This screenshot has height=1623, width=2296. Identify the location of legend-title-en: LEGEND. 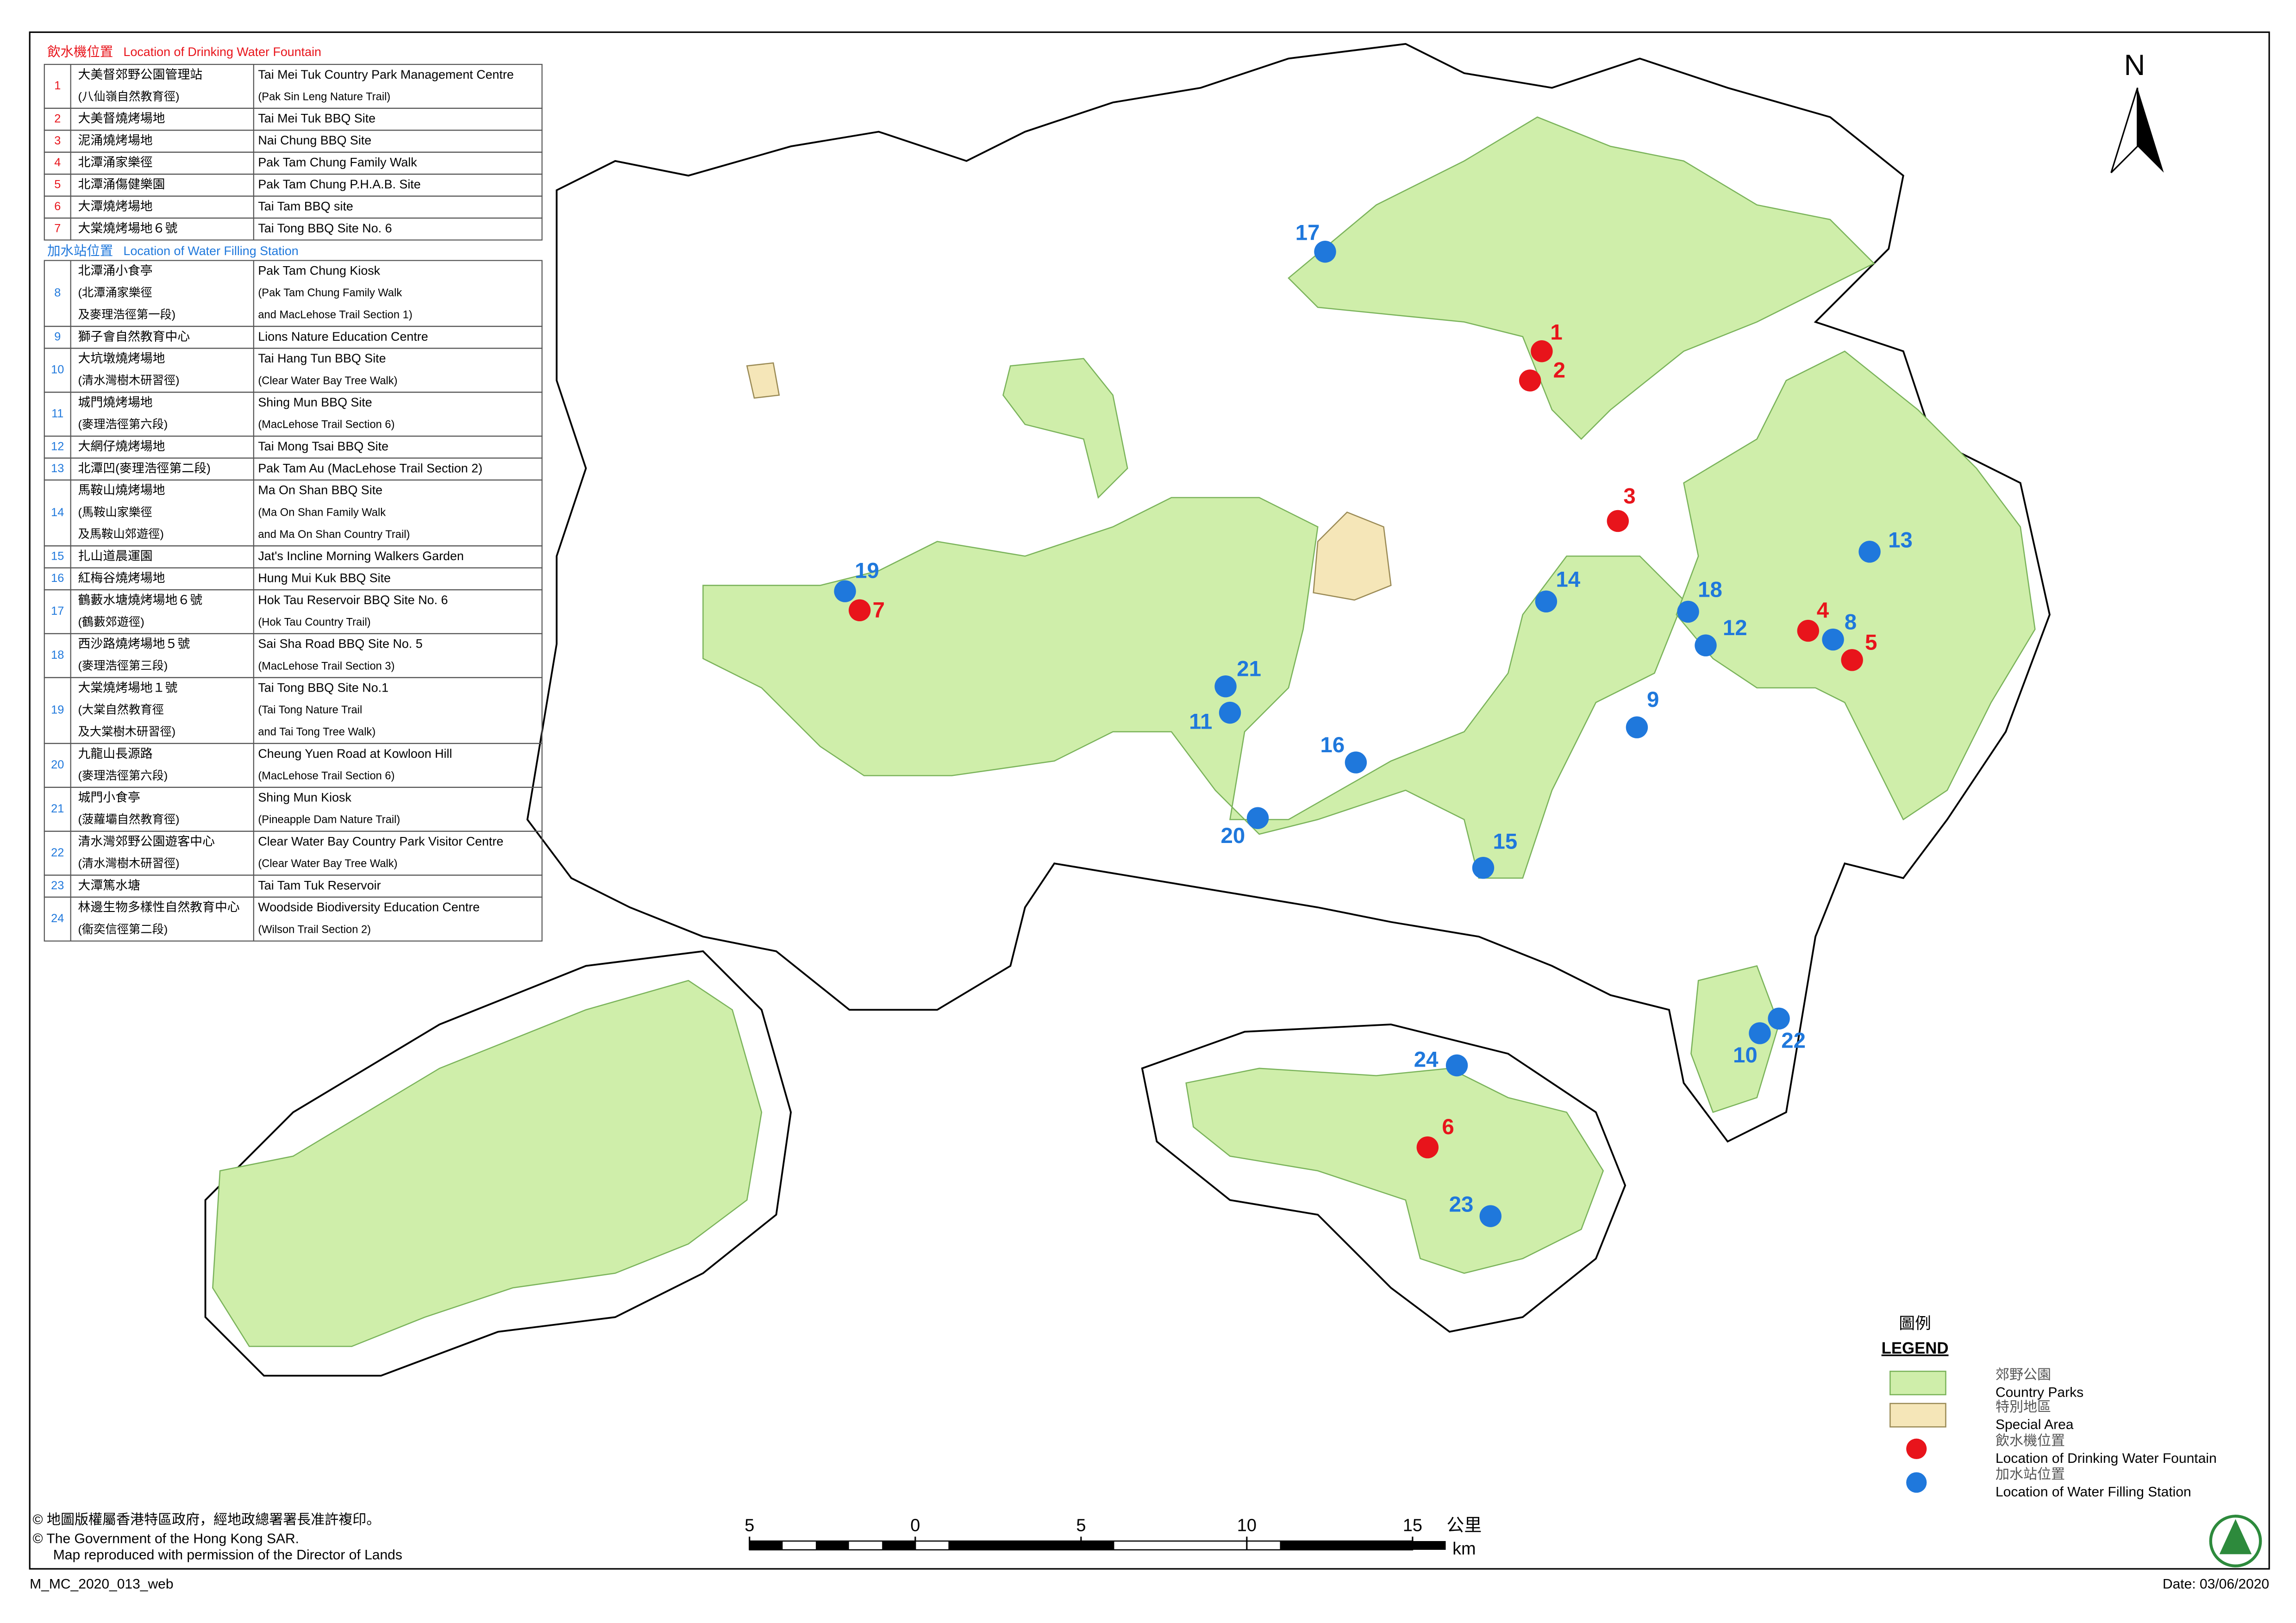
(1916, 1348).